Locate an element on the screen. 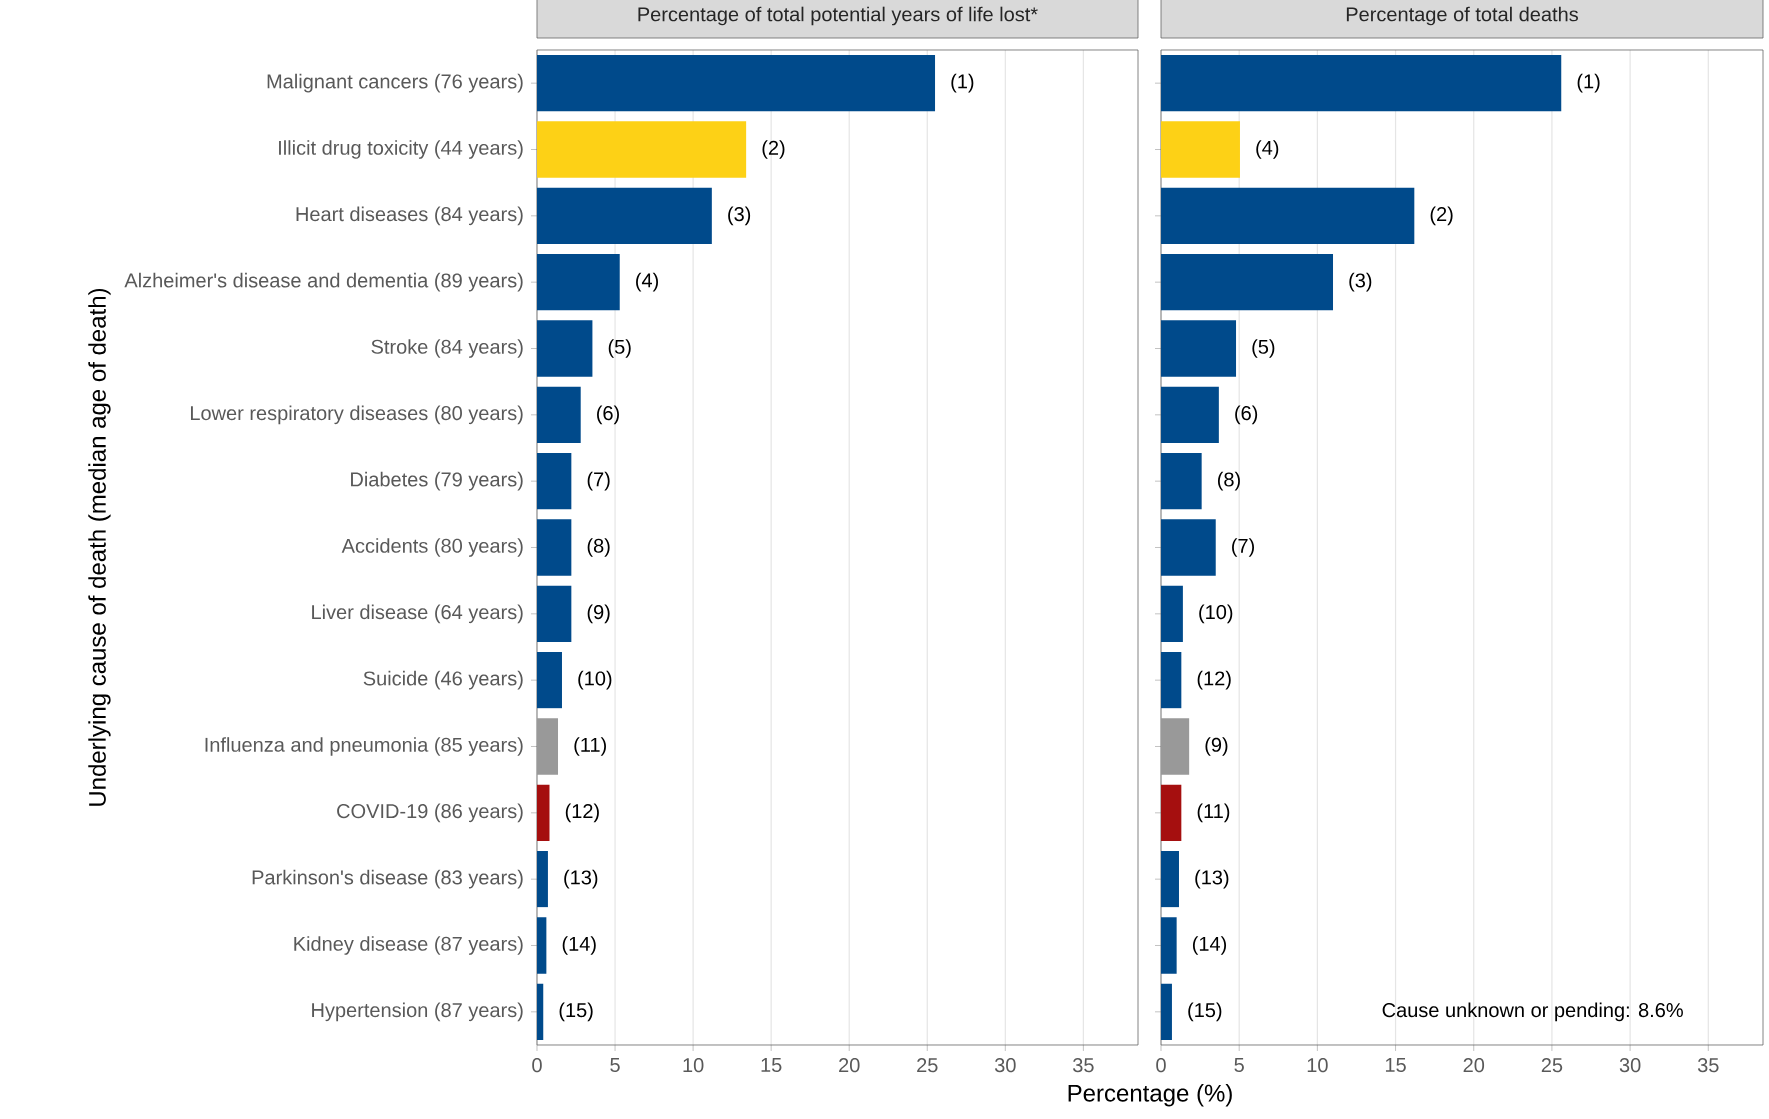 The height and width of the screenshot is (1119, 1769). y-tick-label: Accidents (80 years) is located at coordinates (432, 547).